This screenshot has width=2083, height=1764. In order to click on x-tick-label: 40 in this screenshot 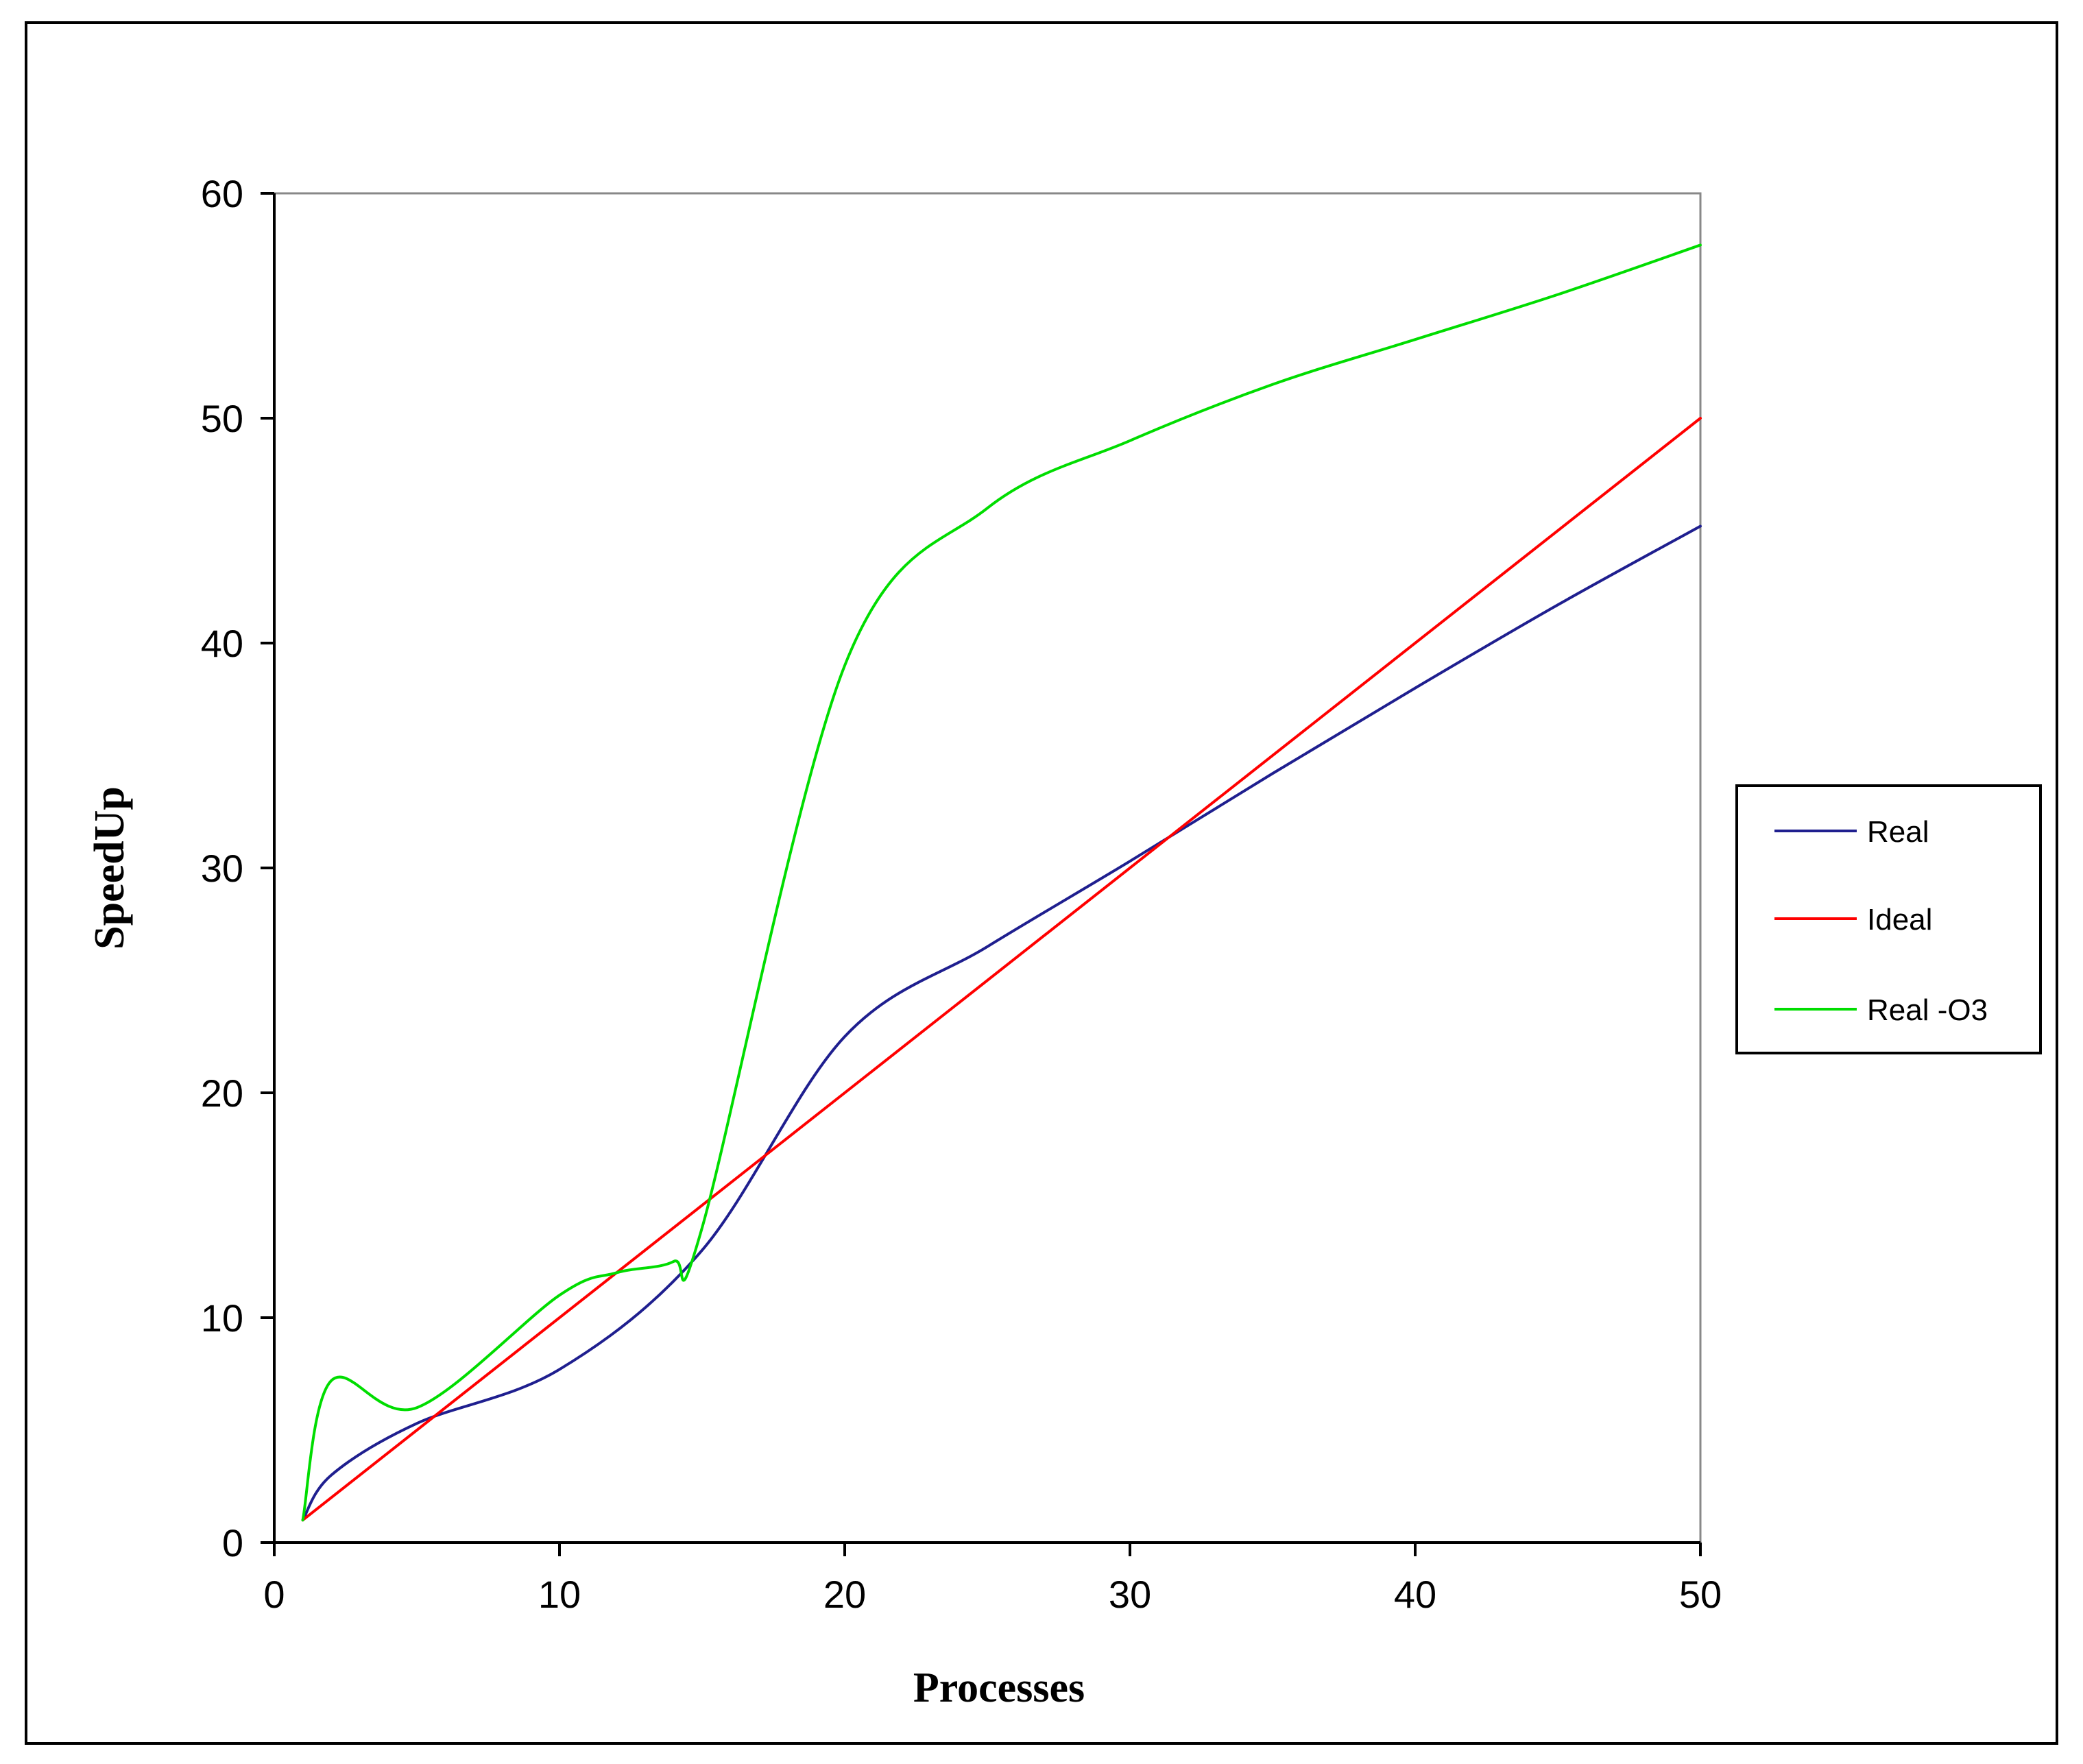, I will do `click(1415, 1595)`.